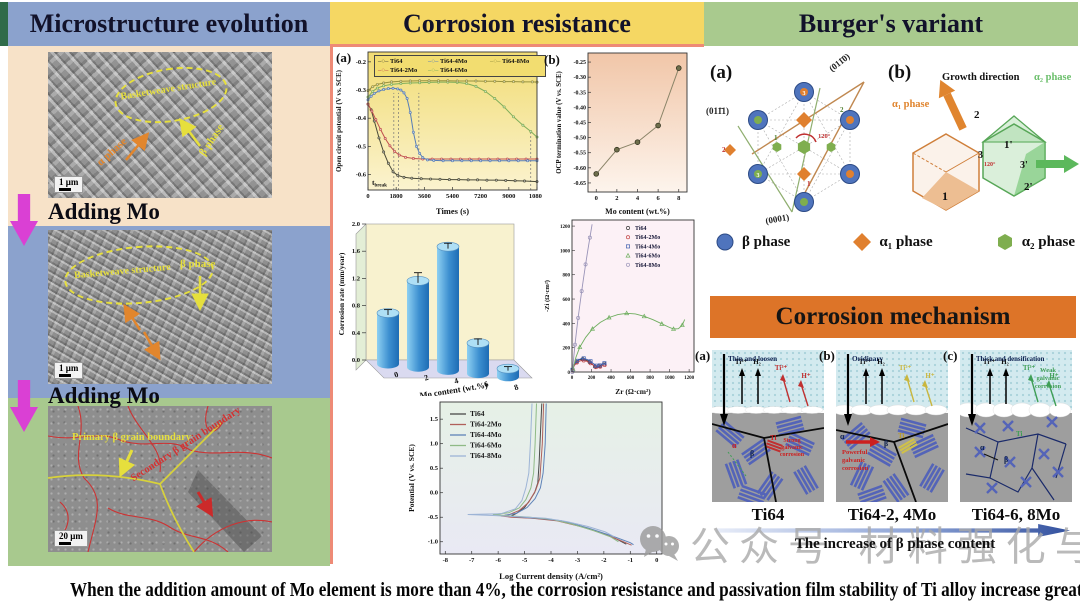 This screenshot has height=606, width=1080. I want to click on adding-mo-label-1: Adding Mo, so click(104, 211).